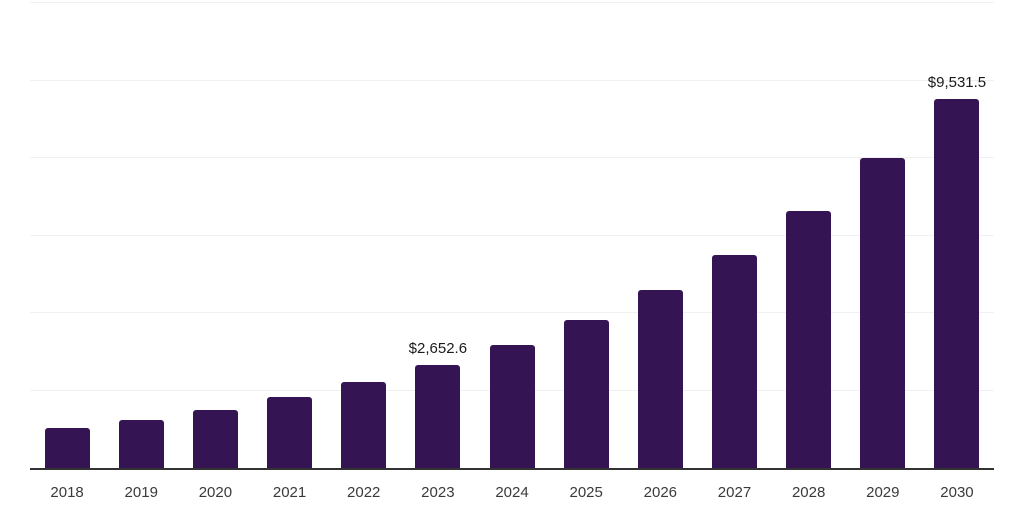  Describe the element at coordinates (883, 492) in the screenshot. I see `x-tick-label-2029: 2029` at that location.